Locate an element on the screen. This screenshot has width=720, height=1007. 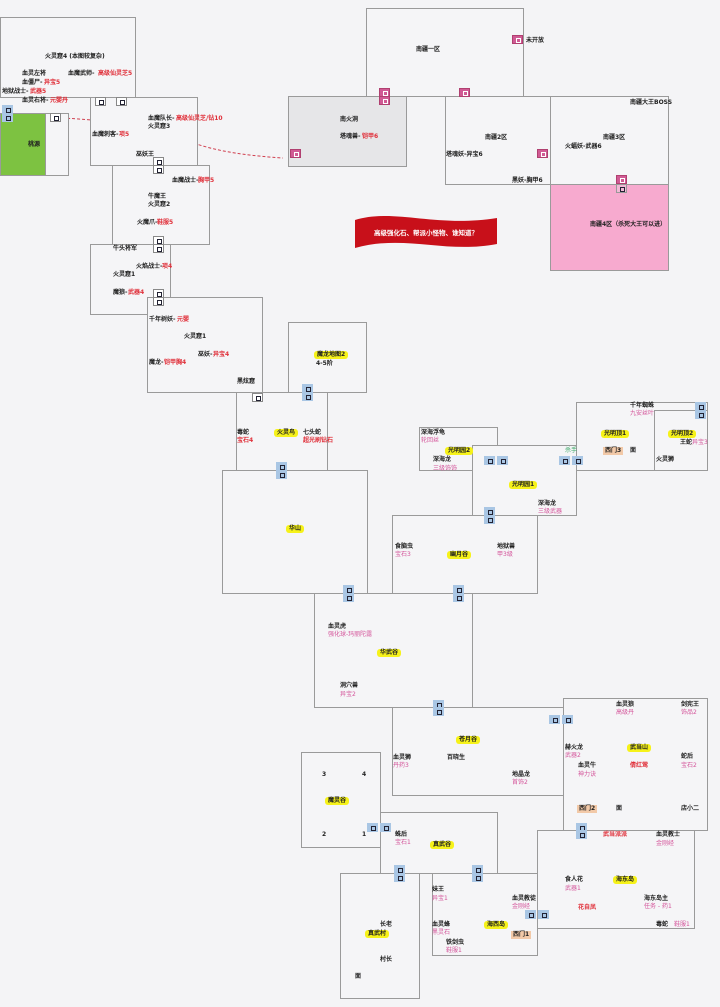
cangyue-c-label: 地晶龙 is located at coordinates (521, 774).